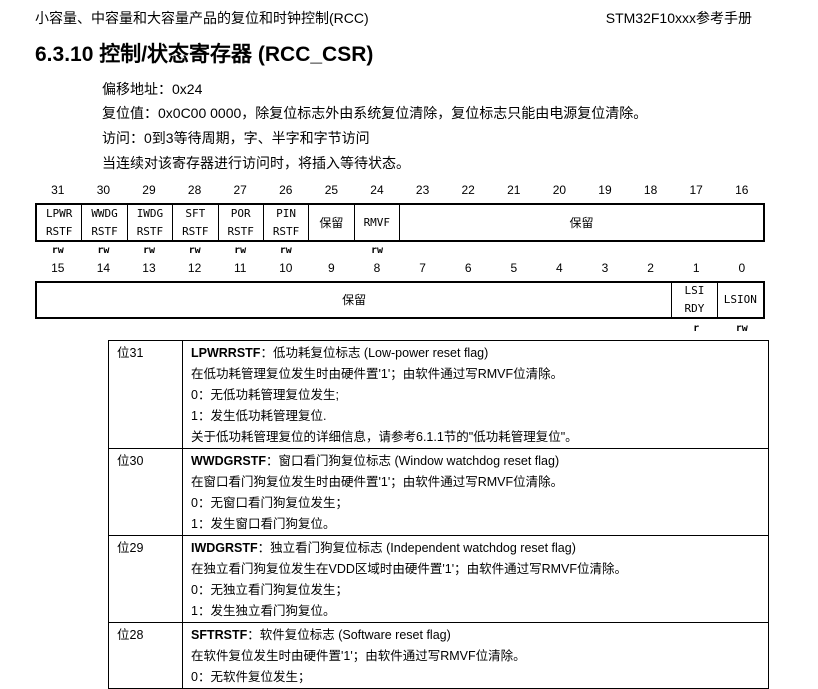  What do you see at coordinates (377, 190) in the screenshot?
I see `bit-number: 24` at bounding box center [377, 190].